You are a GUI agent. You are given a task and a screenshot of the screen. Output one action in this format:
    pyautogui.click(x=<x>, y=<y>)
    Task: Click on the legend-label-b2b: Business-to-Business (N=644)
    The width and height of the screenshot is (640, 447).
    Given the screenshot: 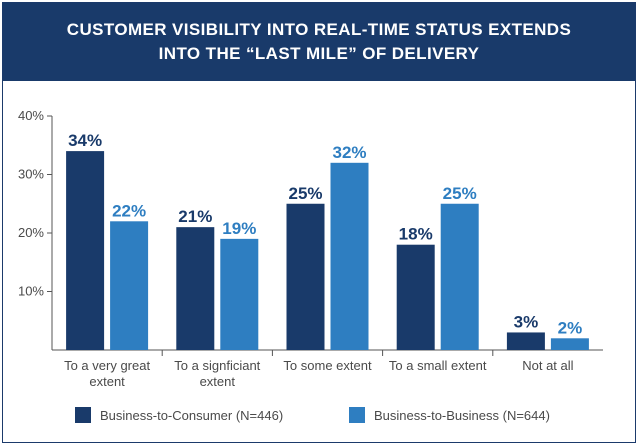 What is the action you would take?
    pyautogui.click(x=462, y=415)
    